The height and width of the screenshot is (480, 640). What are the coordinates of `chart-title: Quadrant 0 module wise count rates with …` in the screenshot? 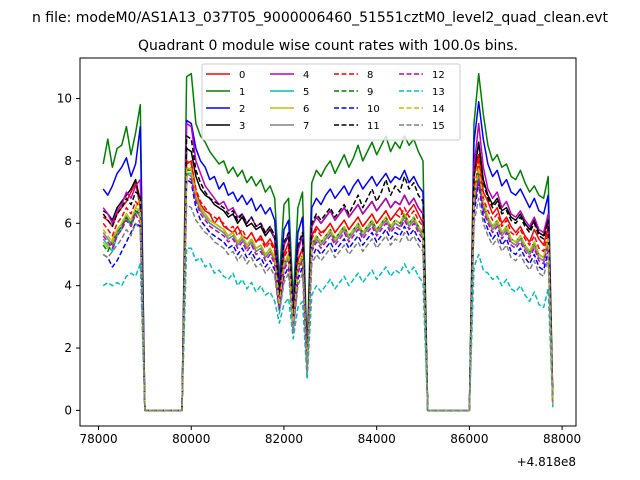 It's located at (328, 46).